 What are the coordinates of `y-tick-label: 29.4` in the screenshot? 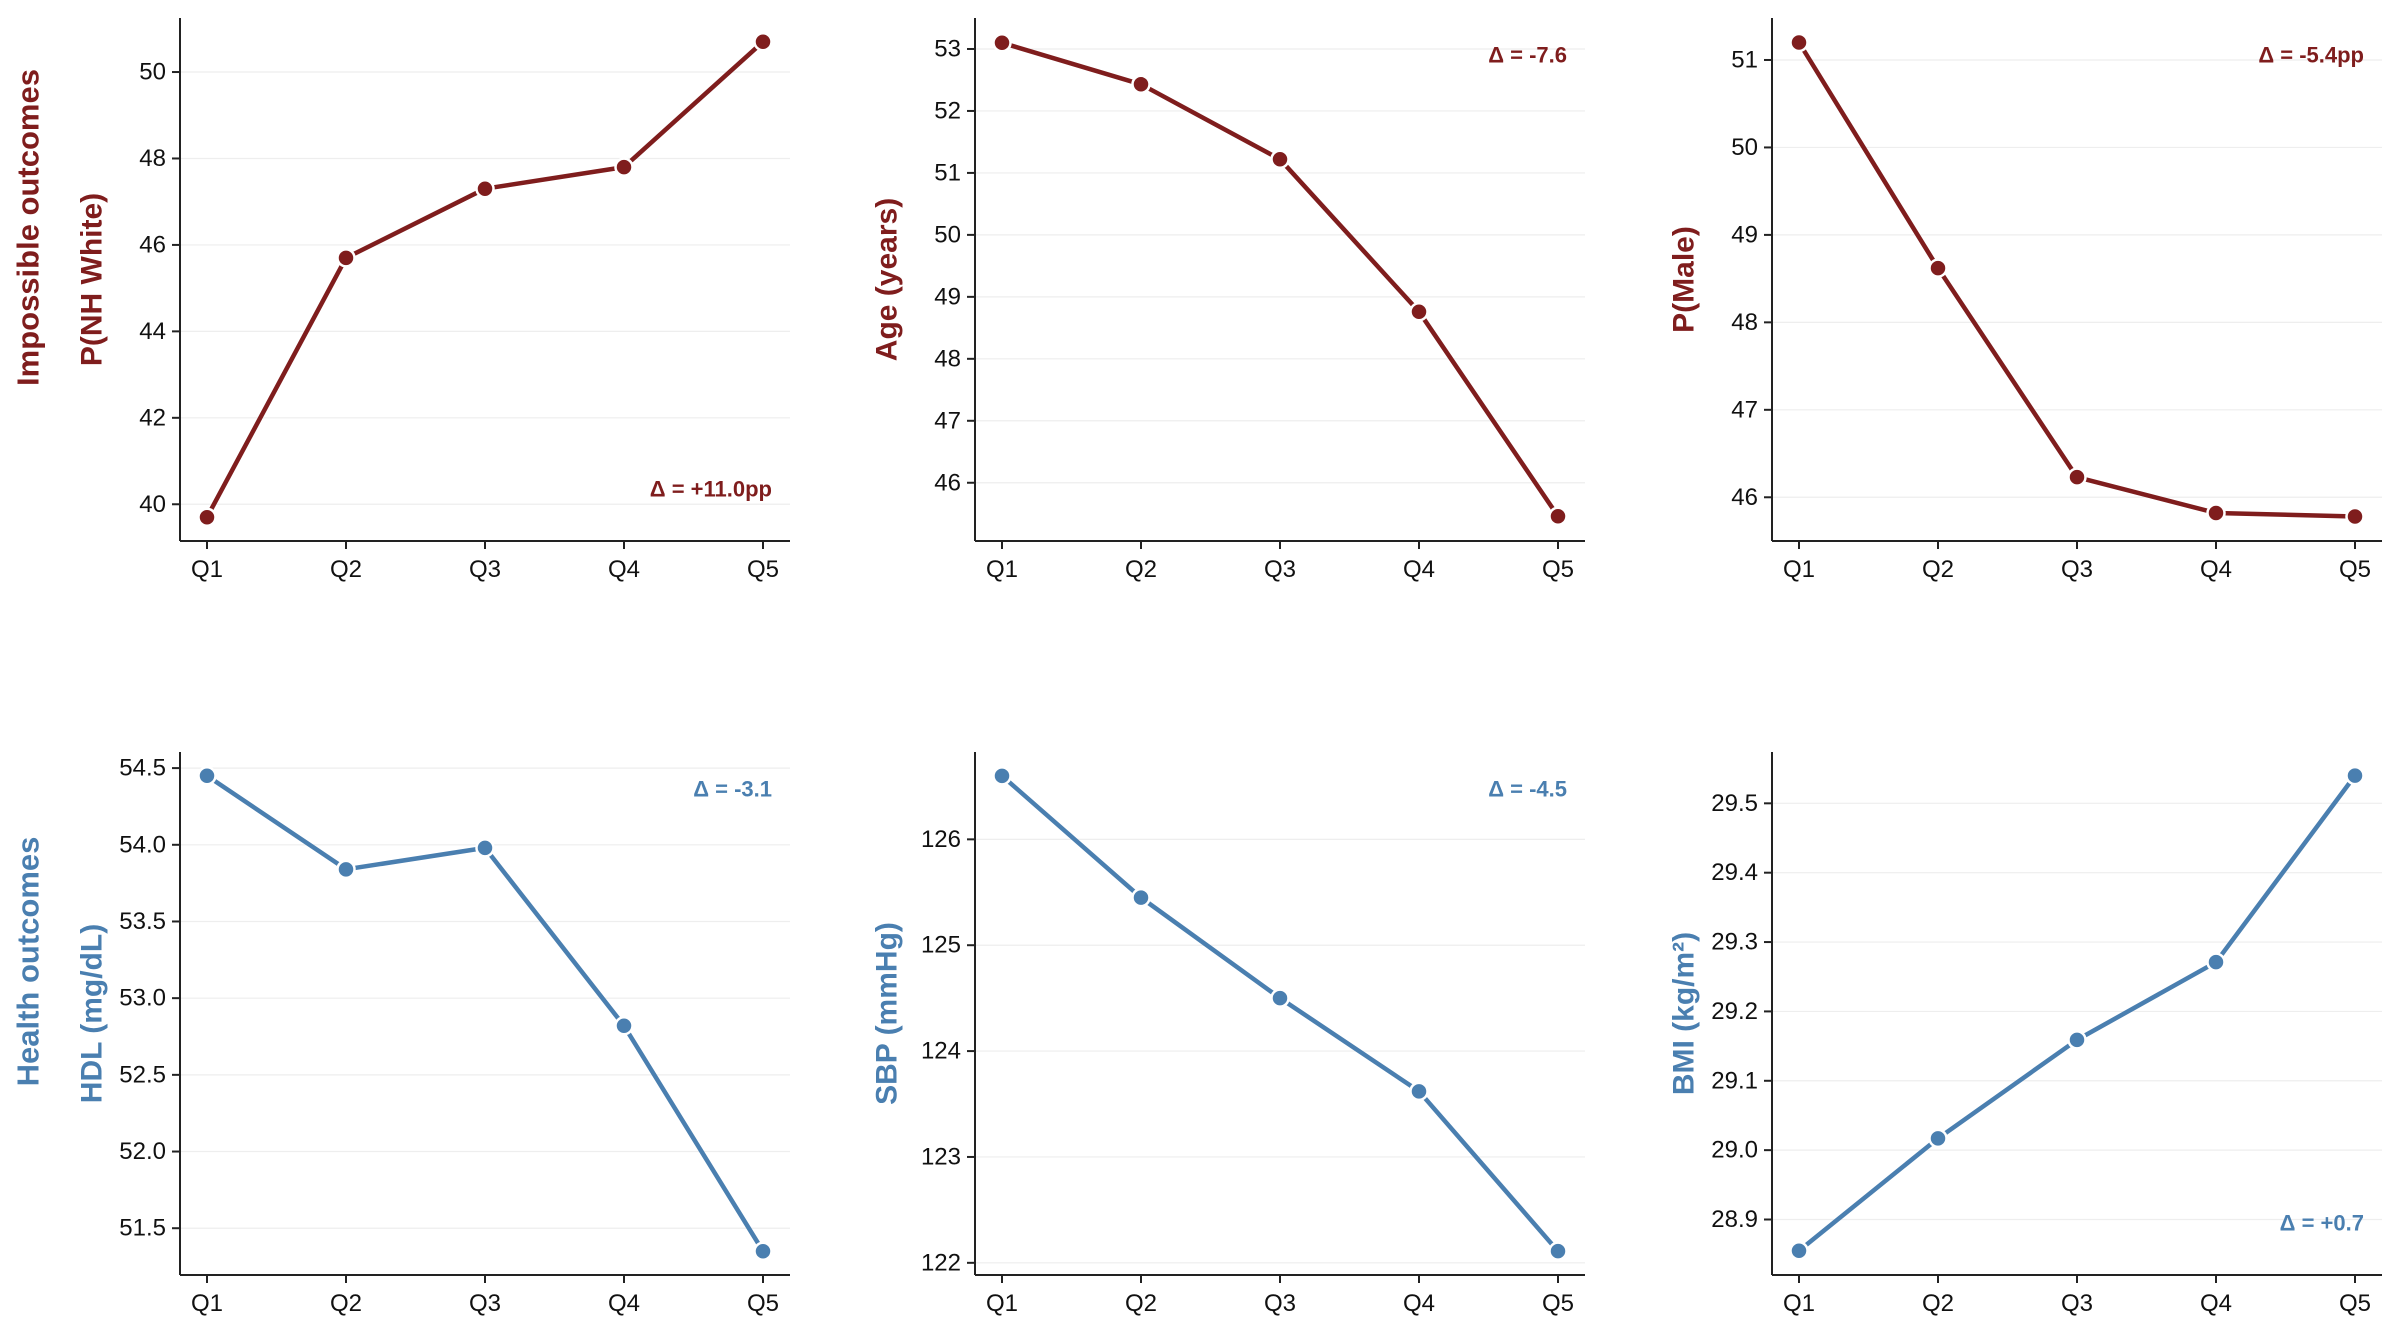 It's located at (1734, 872).